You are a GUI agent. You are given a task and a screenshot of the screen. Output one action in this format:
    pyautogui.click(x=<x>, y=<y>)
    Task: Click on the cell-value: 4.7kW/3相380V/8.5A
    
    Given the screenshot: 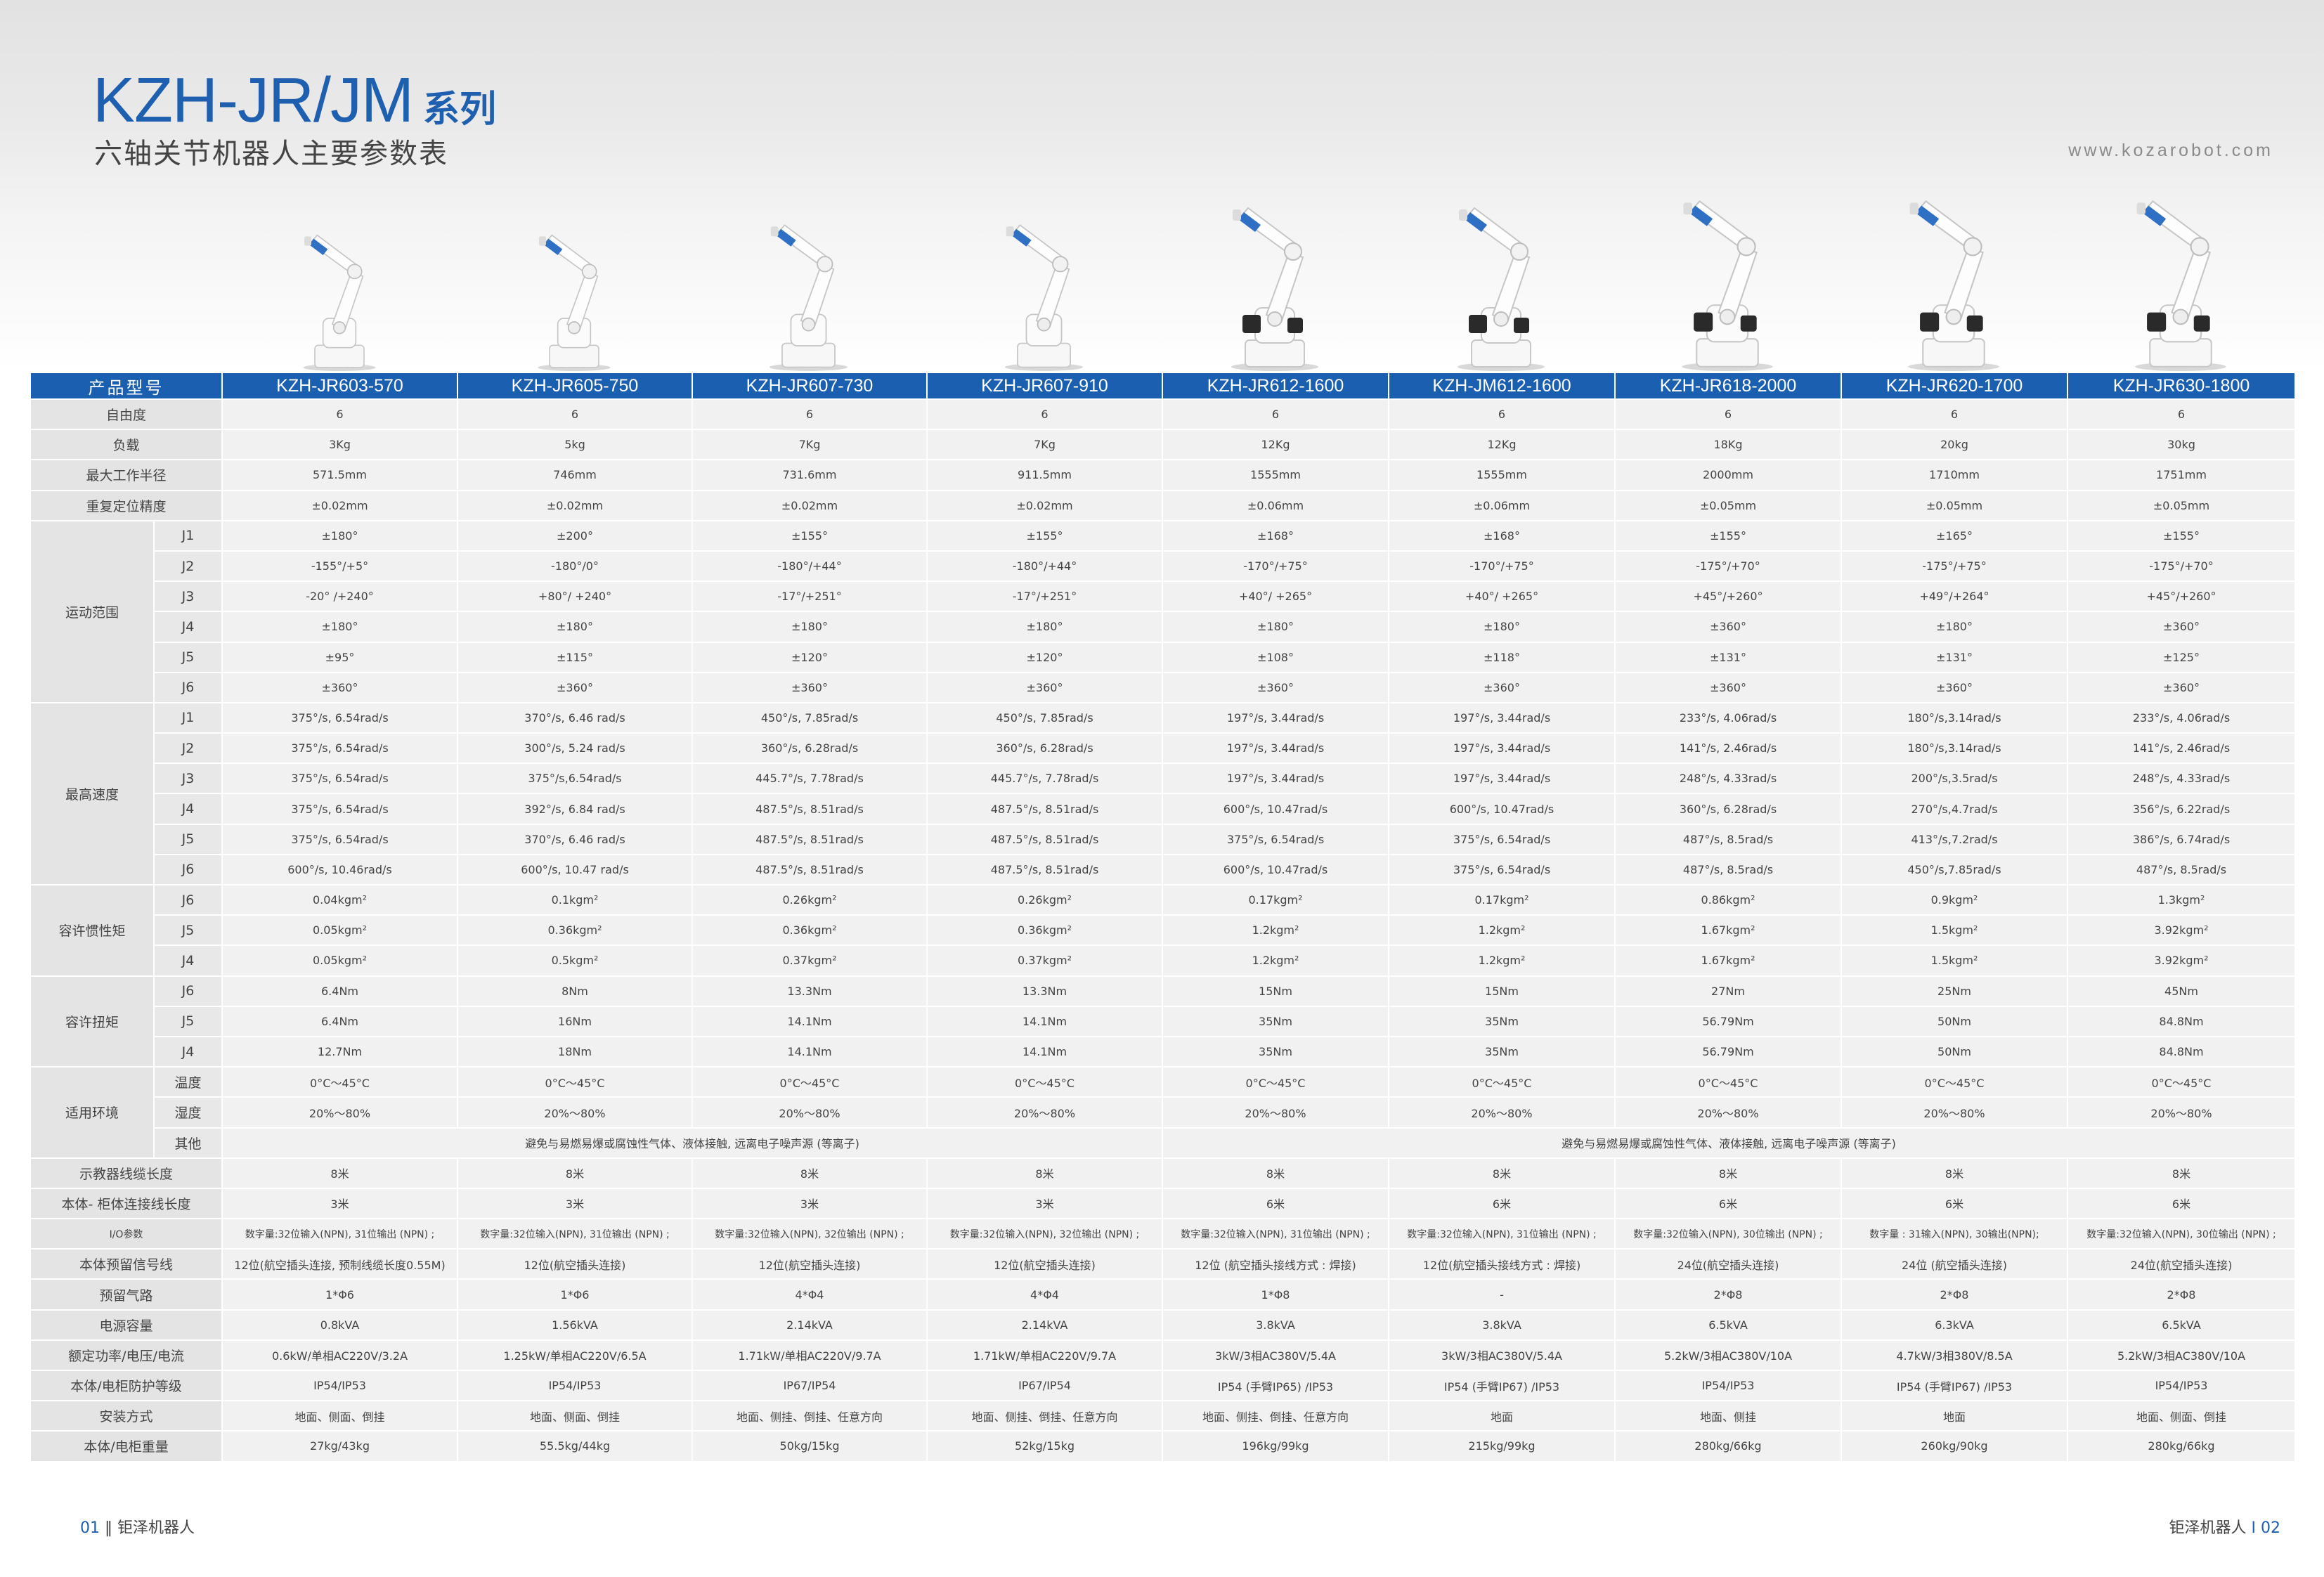 What is the action you would take?
    pyautogui.click(x=1954, y=1355)
    